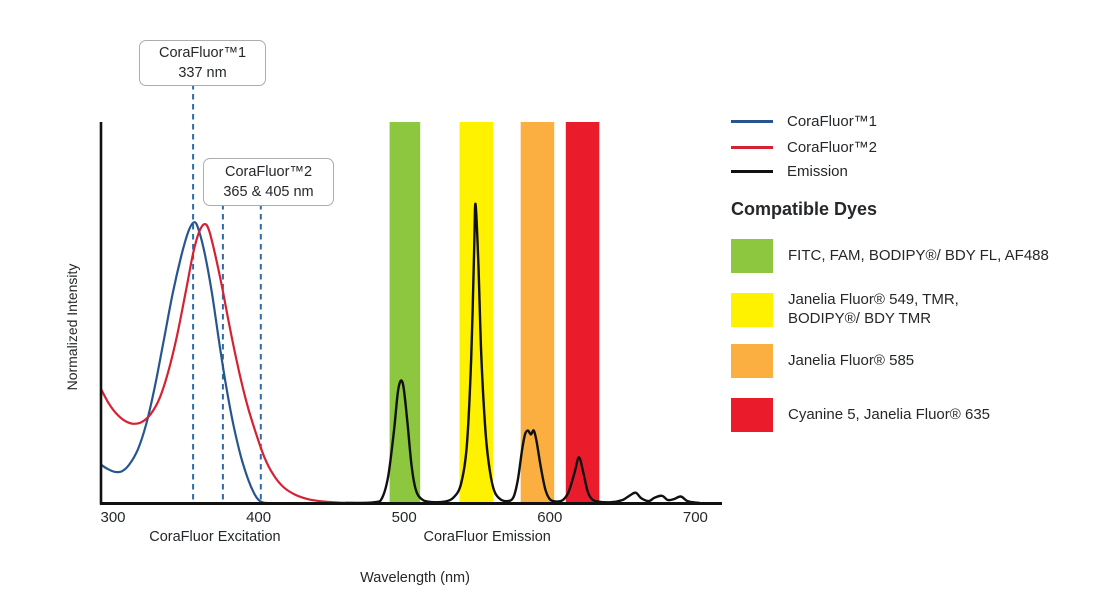 This screenshot has height=612, width=1110. I want to click on annotation-value: 365 & 405 nm, so click(268, 192).